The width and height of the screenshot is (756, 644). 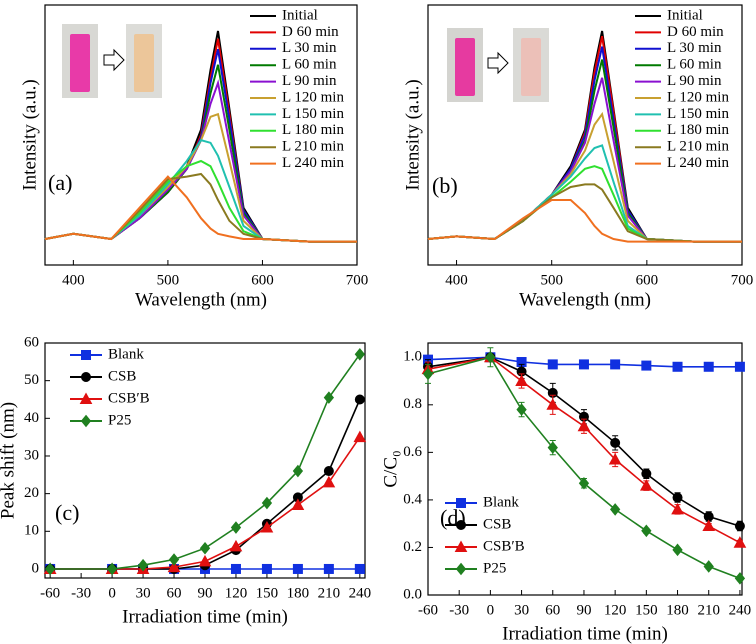 What do you see at coordinates (9, 460) in the screenshot?
I see `y-axis-label: Peak shift (nm)` at bounding box center [9, 460].